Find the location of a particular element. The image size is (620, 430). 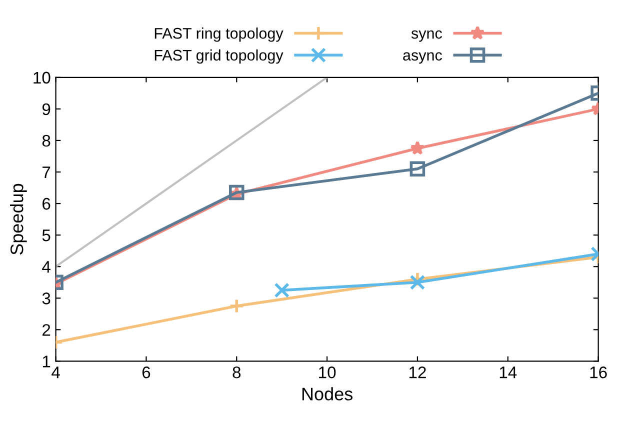

x-tick-label: 8 is located at coordinates (236, 372).